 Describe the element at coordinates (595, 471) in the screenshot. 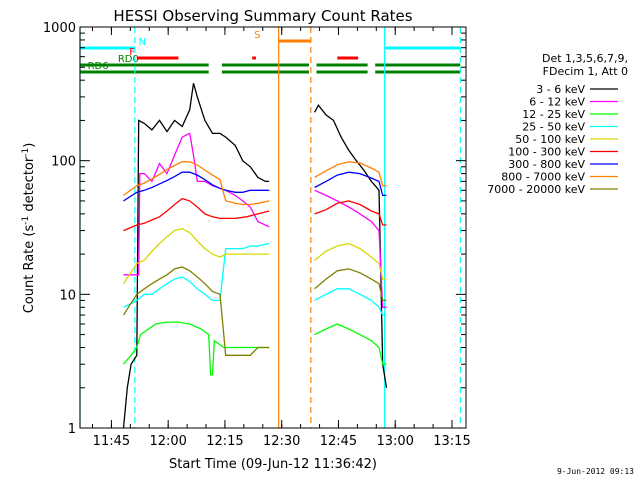

I see `date-stamp: 9-Jun-2012 09:13` at that location.